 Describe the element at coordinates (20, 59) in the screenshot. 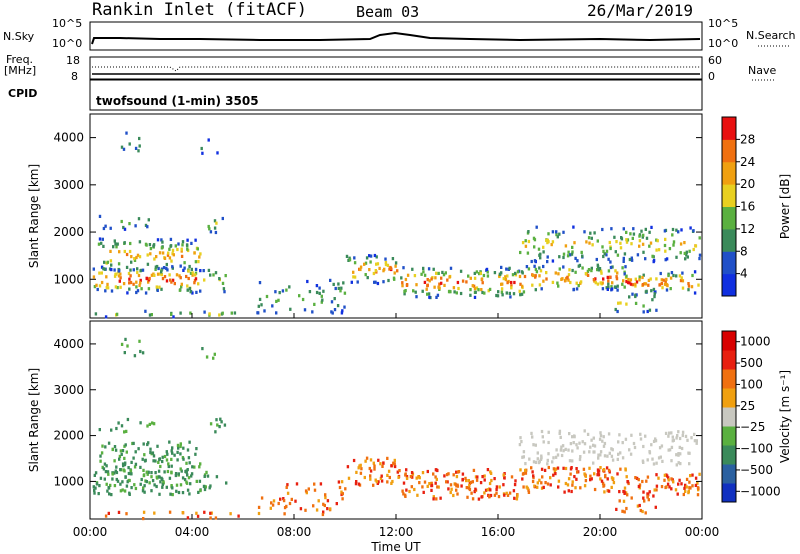

I see `freq-label: Freq.` at that location.